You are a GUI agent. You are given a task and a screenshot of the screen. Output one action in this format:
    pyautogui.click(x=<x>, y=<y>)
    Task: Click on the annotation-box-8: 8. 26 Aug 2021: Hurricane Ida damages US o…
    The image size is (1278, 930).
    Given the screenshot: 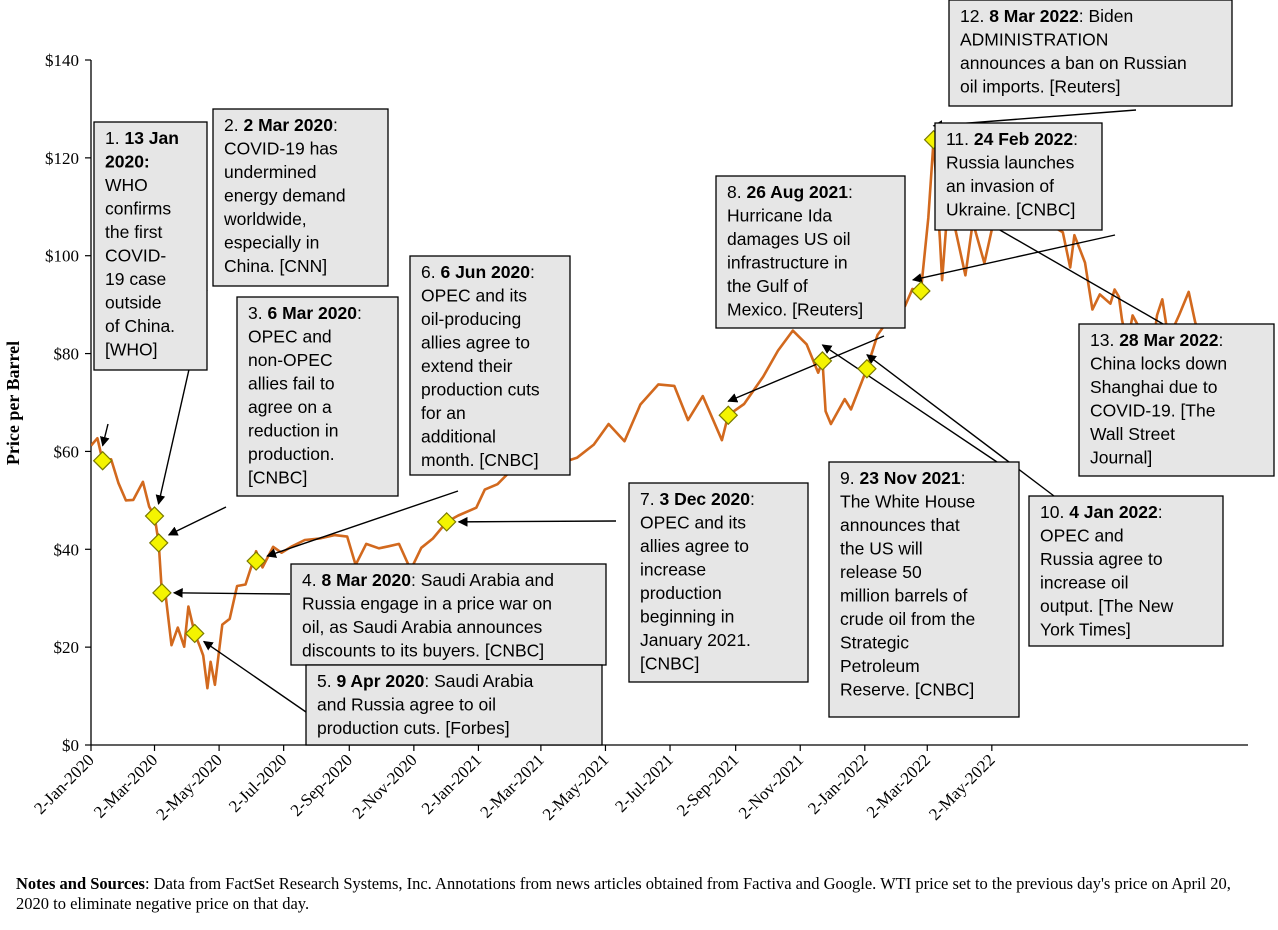 What is the action you would take?
    pyautogui.click(x=810, y=252)
    